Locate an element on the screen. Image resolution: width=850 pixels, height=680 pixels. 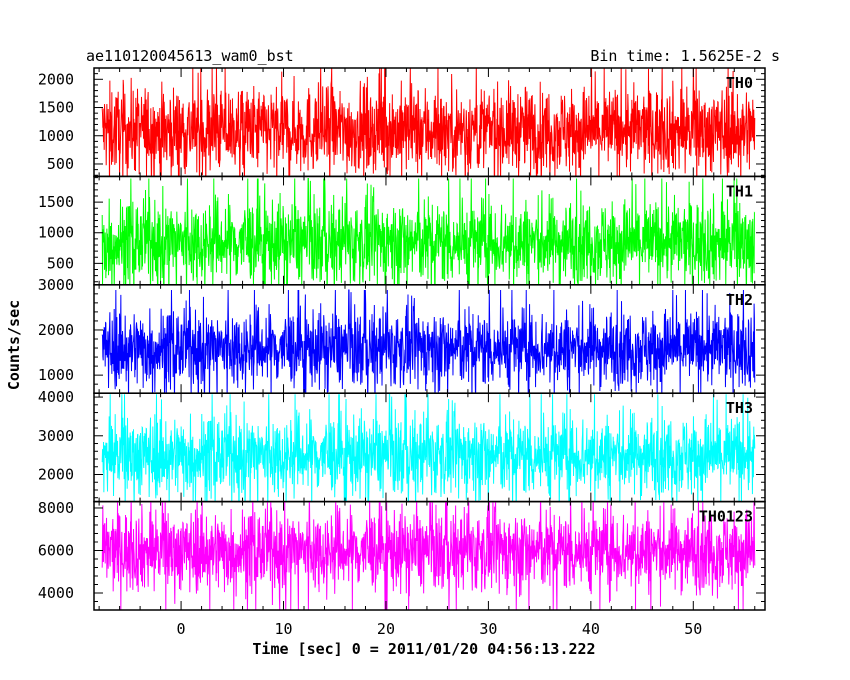
bin-time-label: Bin time: 1.5625E-2 s is located at coordinates (685, 56).